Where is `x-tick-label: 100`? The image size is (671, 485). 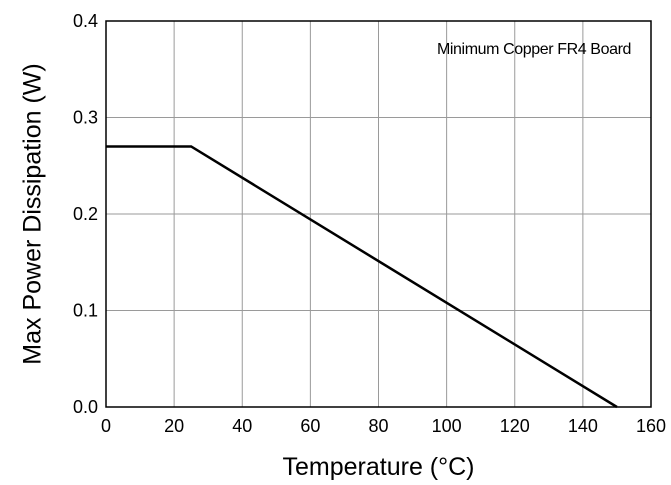 x-tick-label: 100 is located at coordinates (447, 426).